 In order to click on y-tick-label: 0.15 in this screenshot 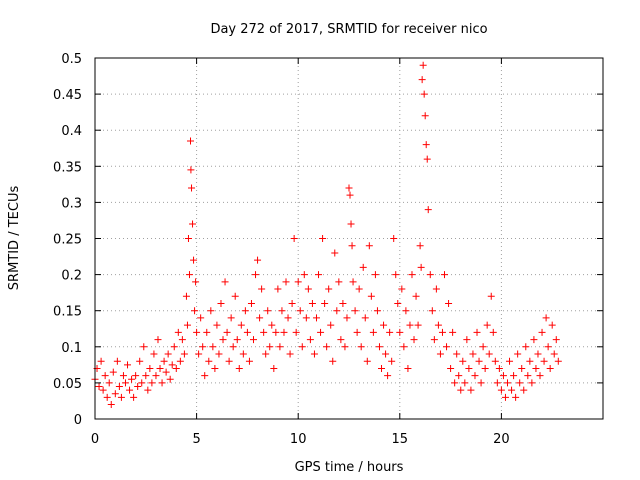, I will do `click(67, 312)`.